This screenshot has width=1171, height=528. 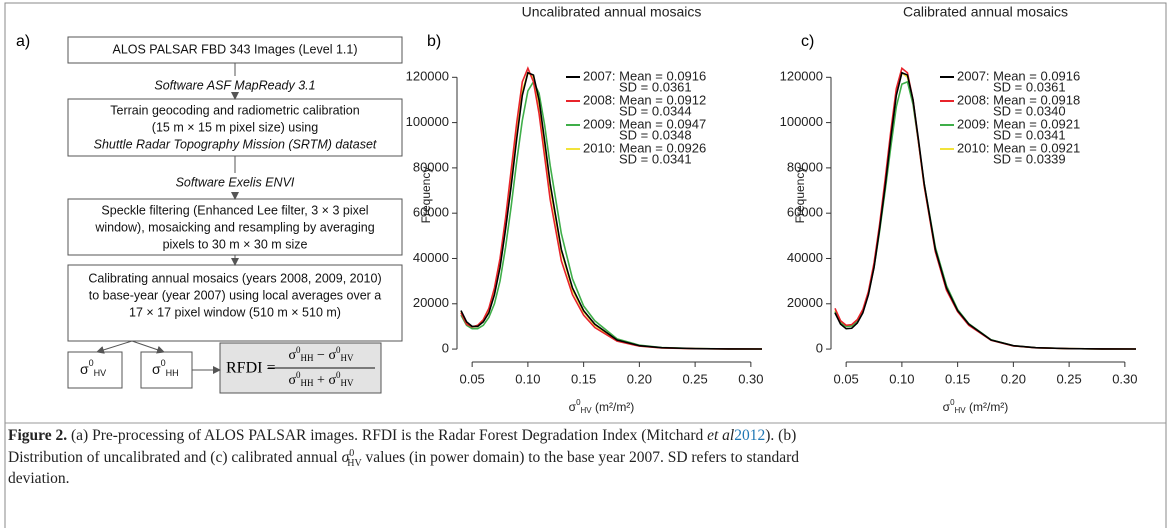 I want to click on y-tick-label: 80000, so click(x=431, y=166).